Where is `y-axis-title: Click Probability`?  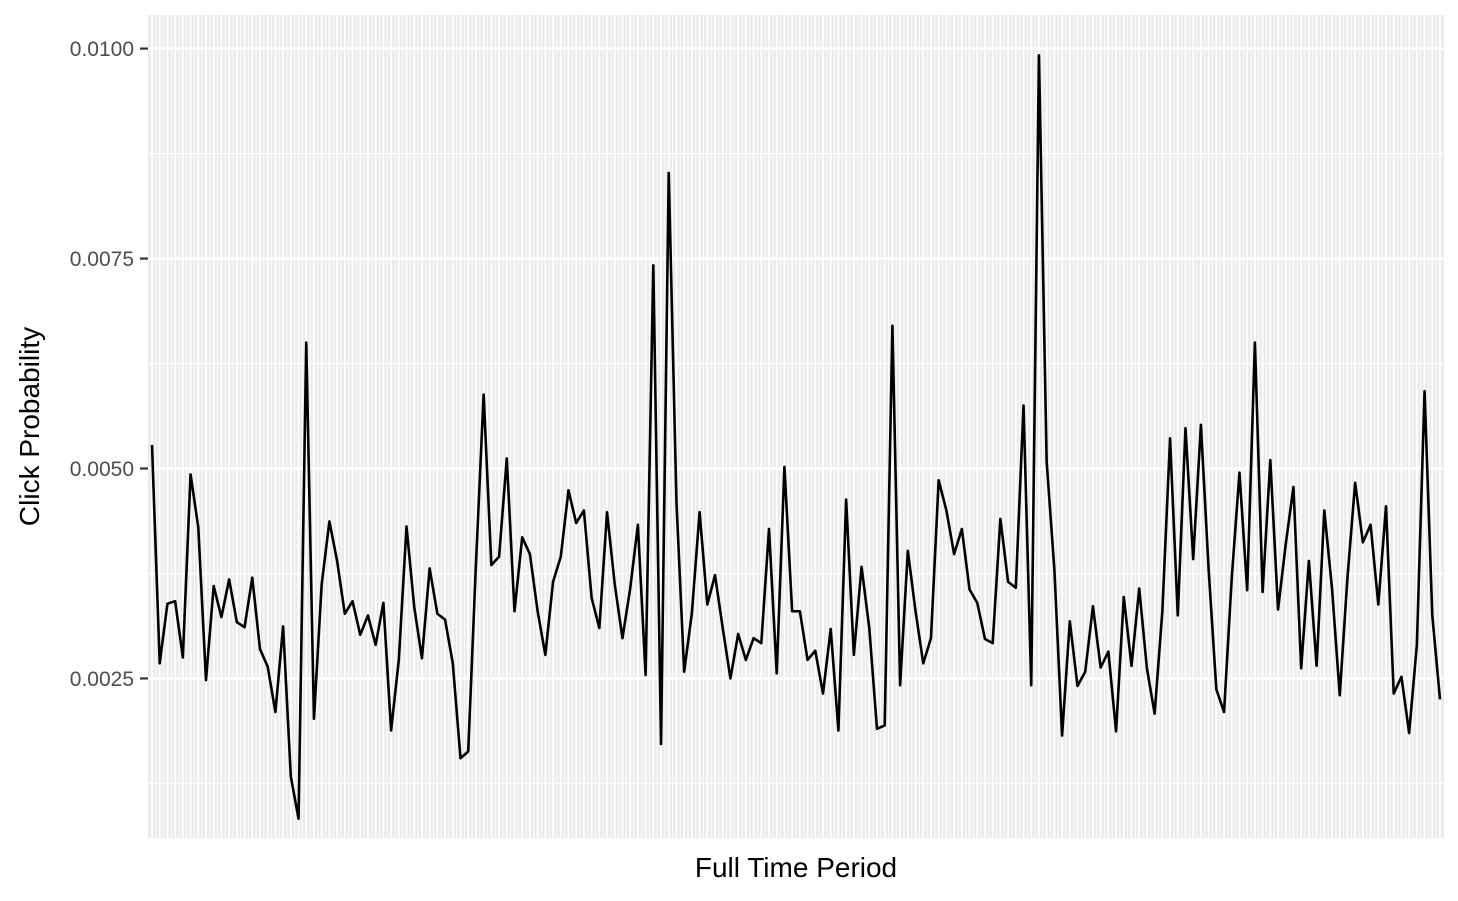 y-axis-title: Click Probability is located at coordinates (29, 426).